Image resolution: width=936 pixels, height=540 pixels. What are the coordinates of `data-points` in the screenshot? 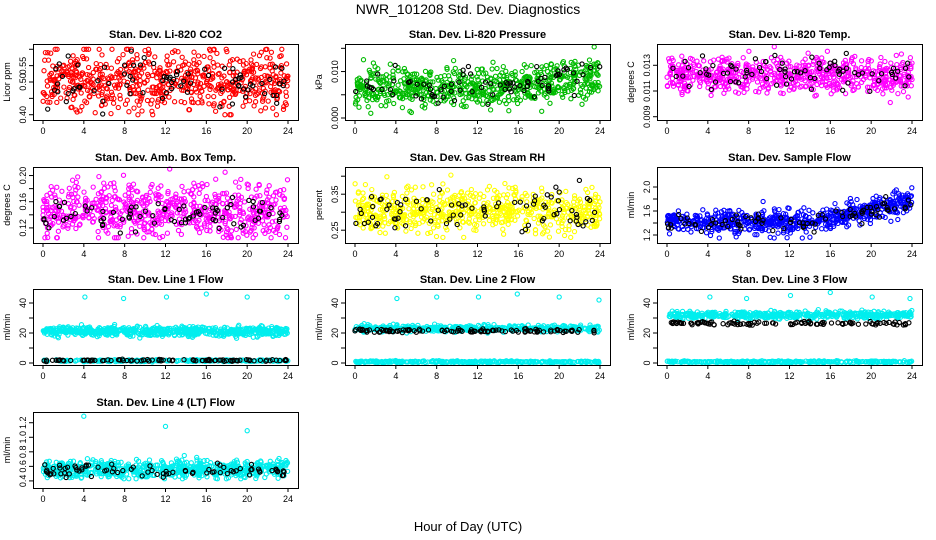 It's located at (165, 82).